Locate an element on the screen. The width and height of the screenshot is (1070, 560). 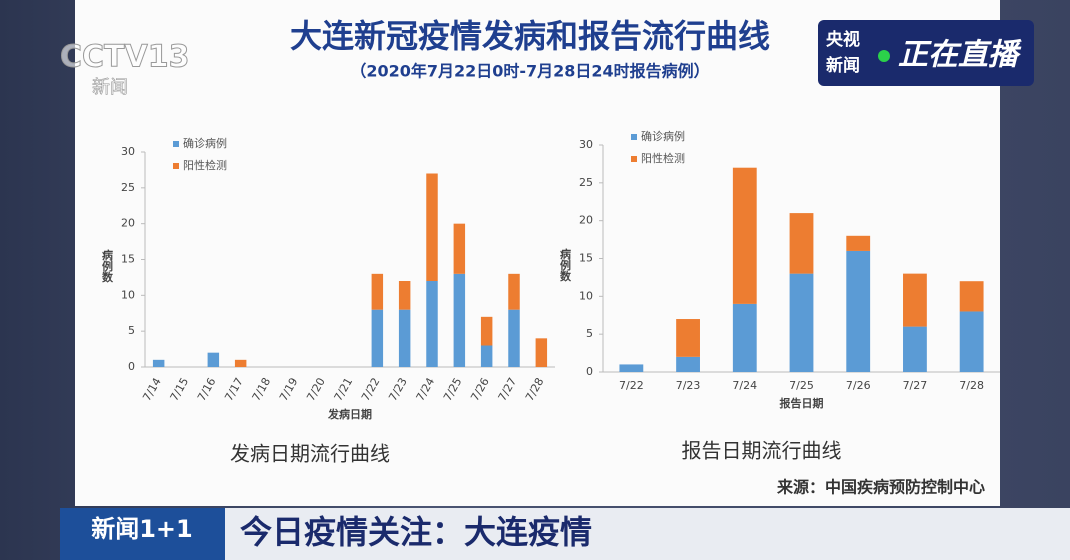
live-dot is located at coordinates (884, 56).